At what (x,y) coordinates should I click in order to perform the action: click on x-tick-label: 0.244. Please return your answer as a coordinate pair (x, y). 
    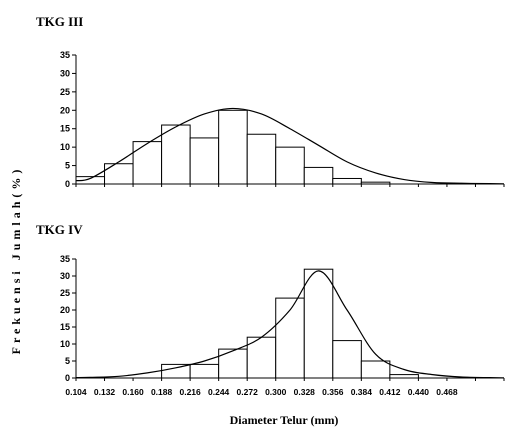
    Looking at the image, I should click on (219, 392).